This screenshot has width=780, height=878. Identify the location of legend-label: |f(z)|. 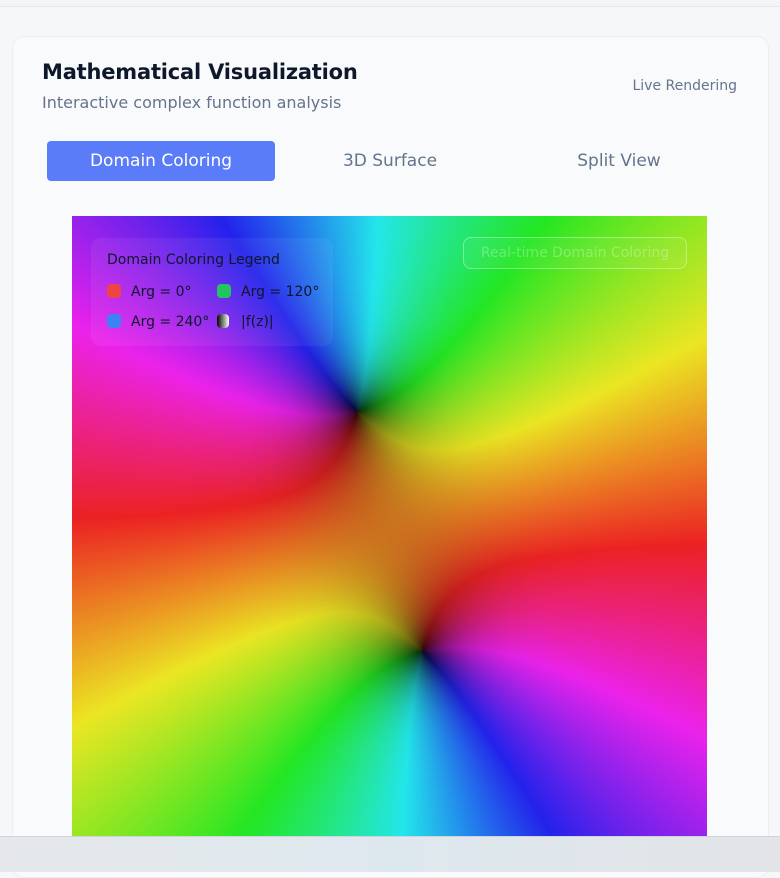
(257, 322).